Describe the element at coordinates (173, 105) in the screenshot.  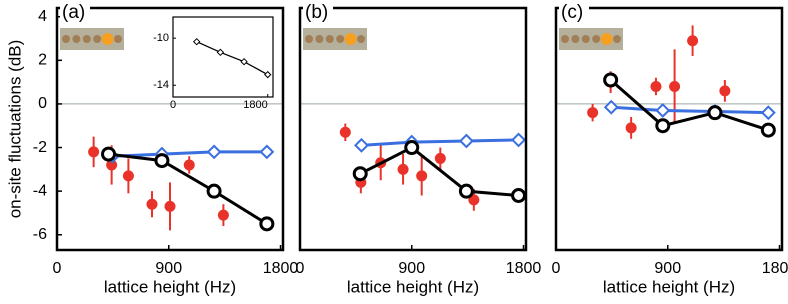
I see `inset-x-tick-label: 0` at that location.